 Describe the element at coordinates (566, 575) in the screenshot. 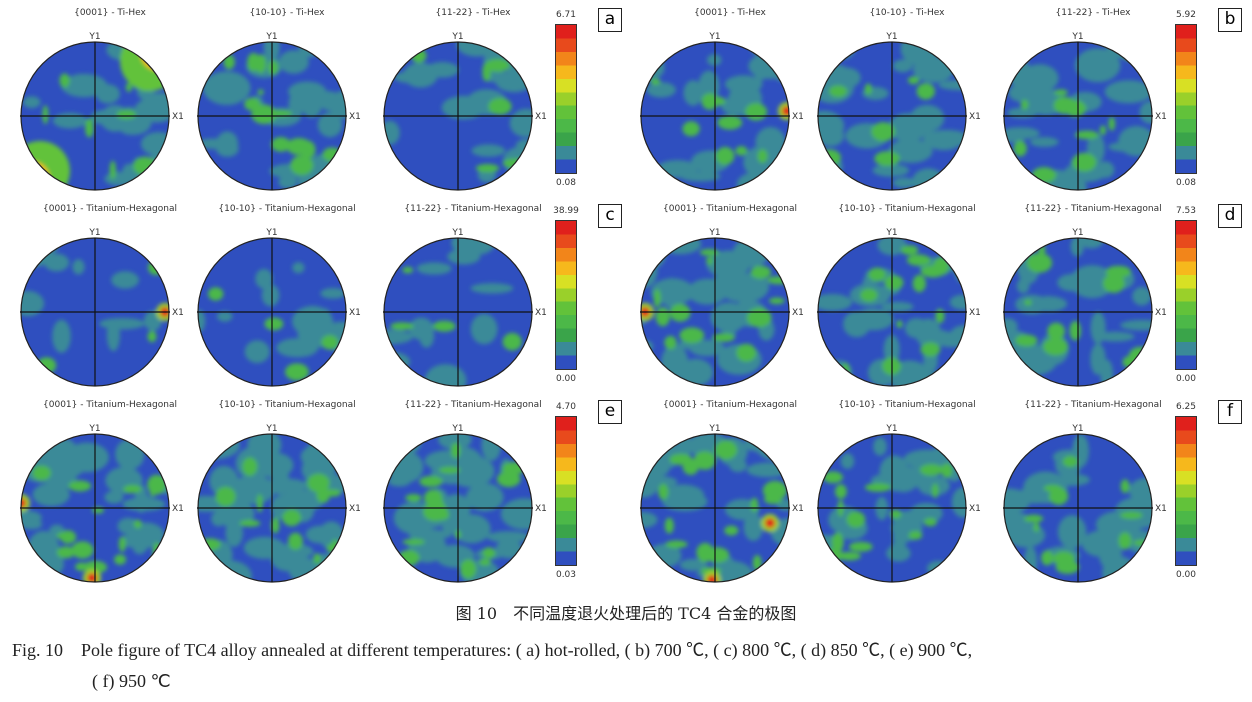

I see `colorbar-min: 0.03` at that location.